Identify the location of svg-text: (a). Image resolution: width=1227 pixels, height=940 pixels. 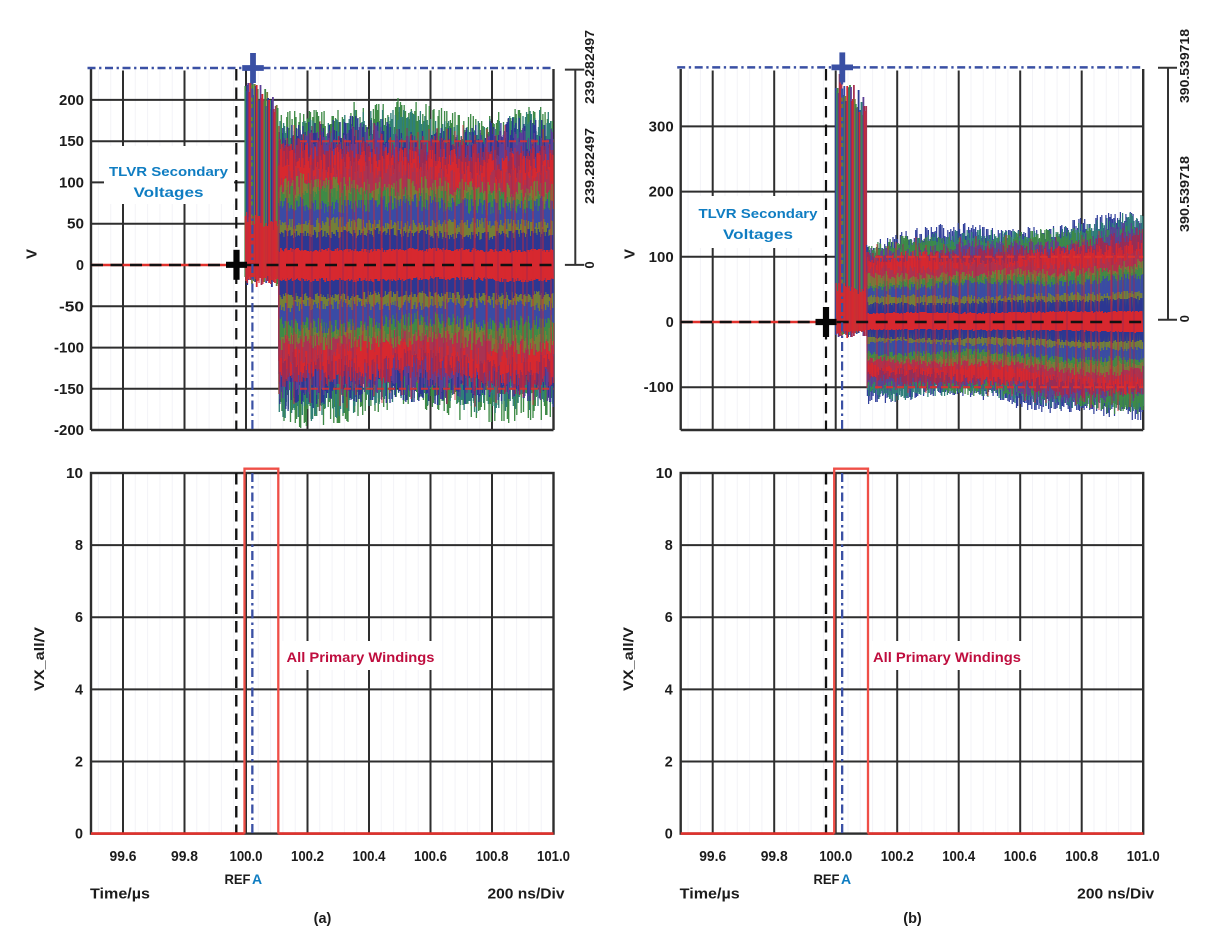
(323, 919).